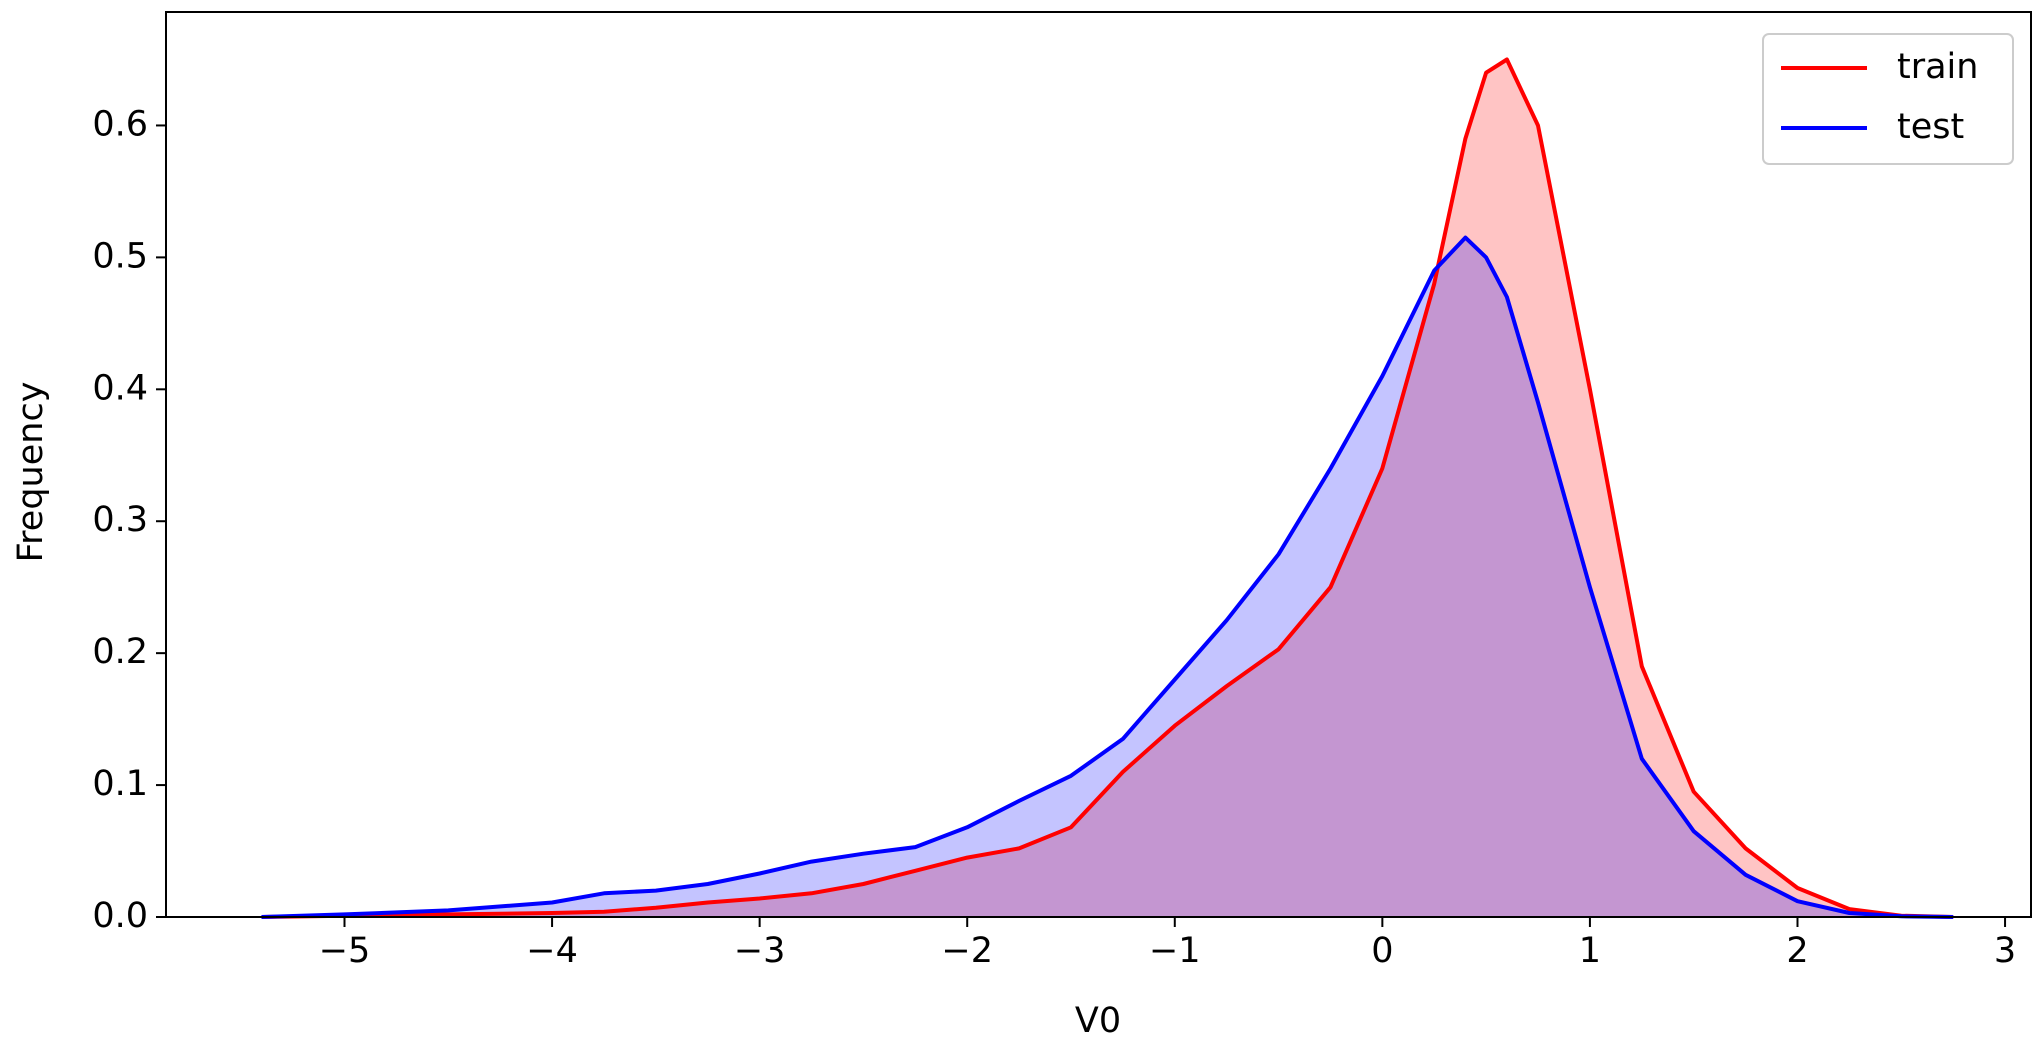  What do you see at coordinates (1888, 99) in the screenshot?
I see `legend: train test` at bounding box center [1888, 99].